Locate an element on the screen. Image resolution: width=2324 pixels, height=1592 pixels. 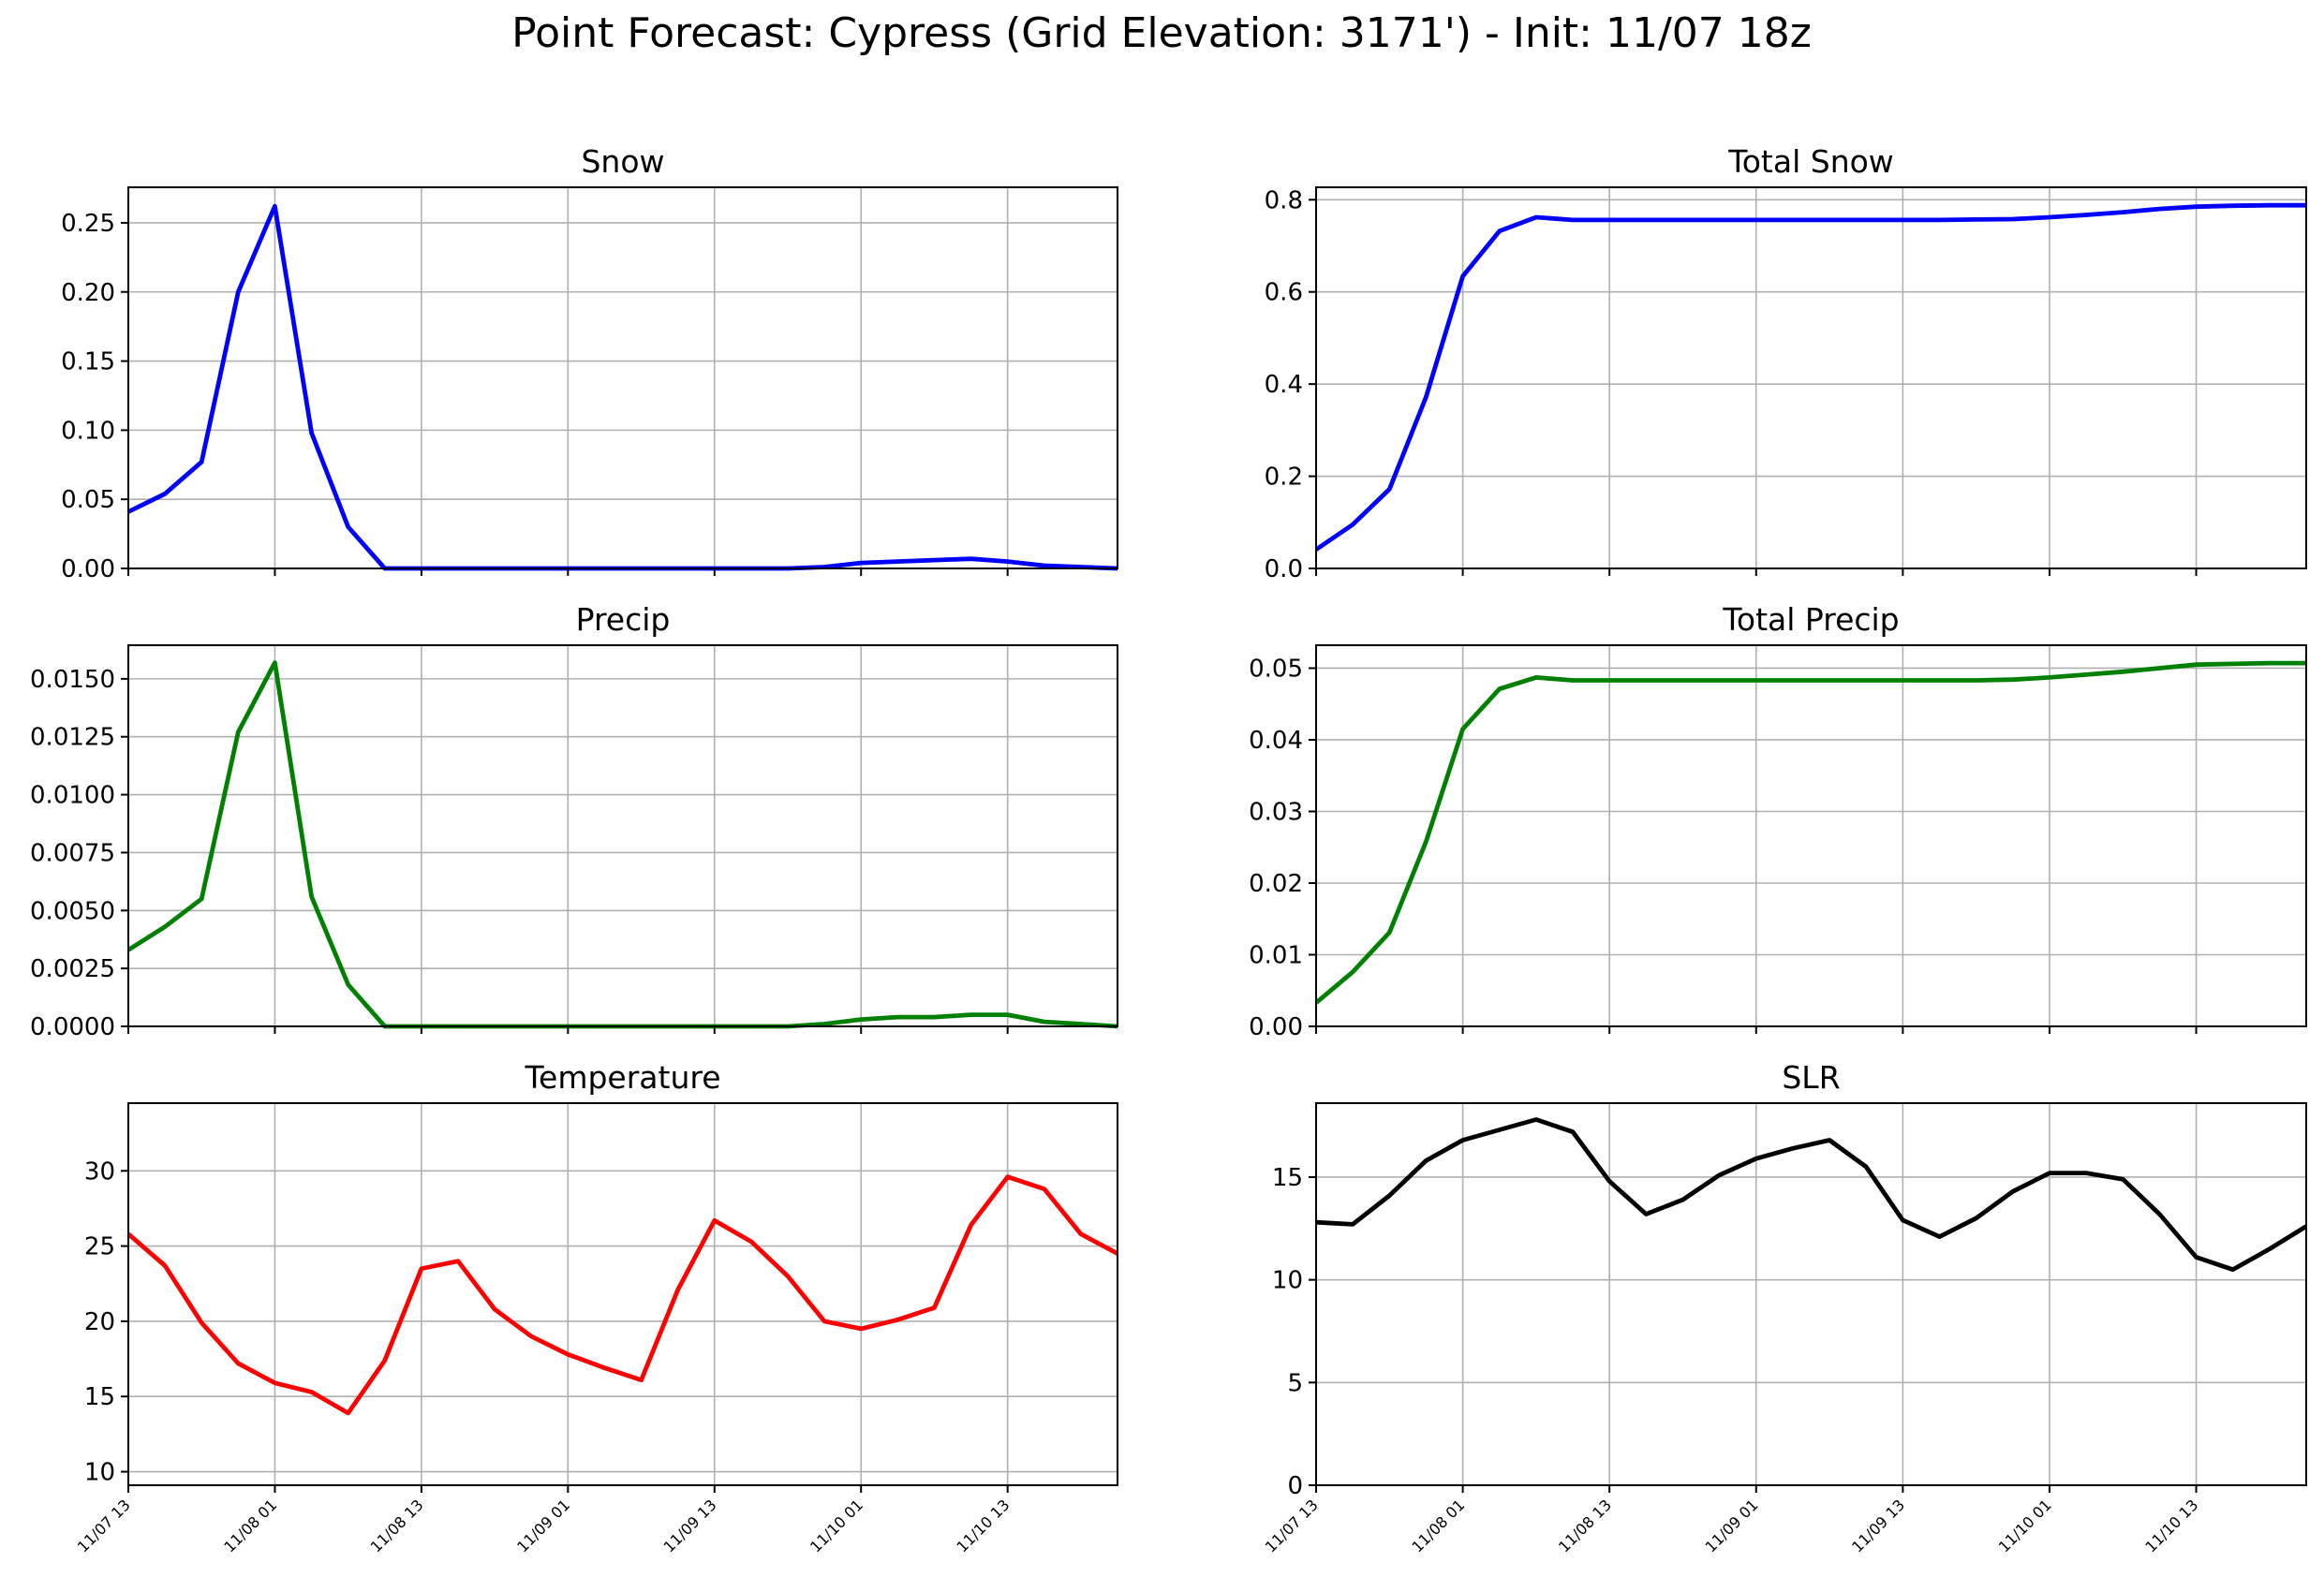
slr-axes-frame is located at coordinates (1811, 1294).